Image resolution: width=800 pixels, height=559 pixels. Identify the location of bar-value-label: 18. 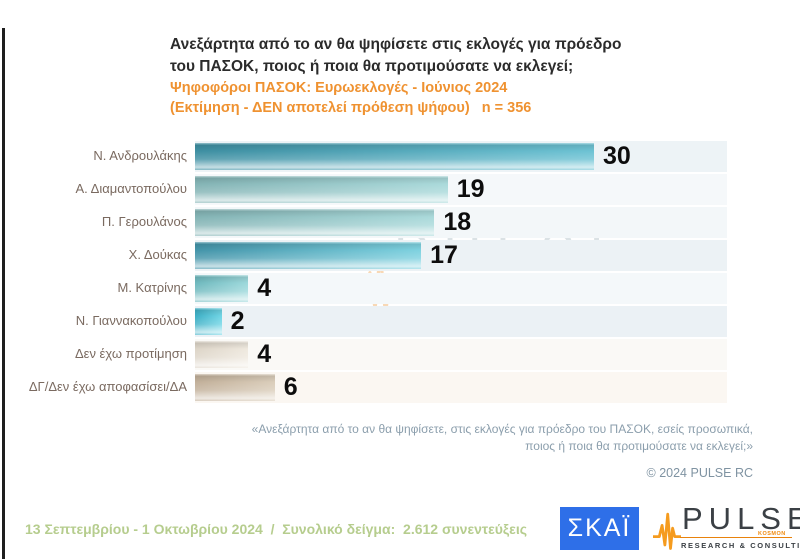
(457, 222).